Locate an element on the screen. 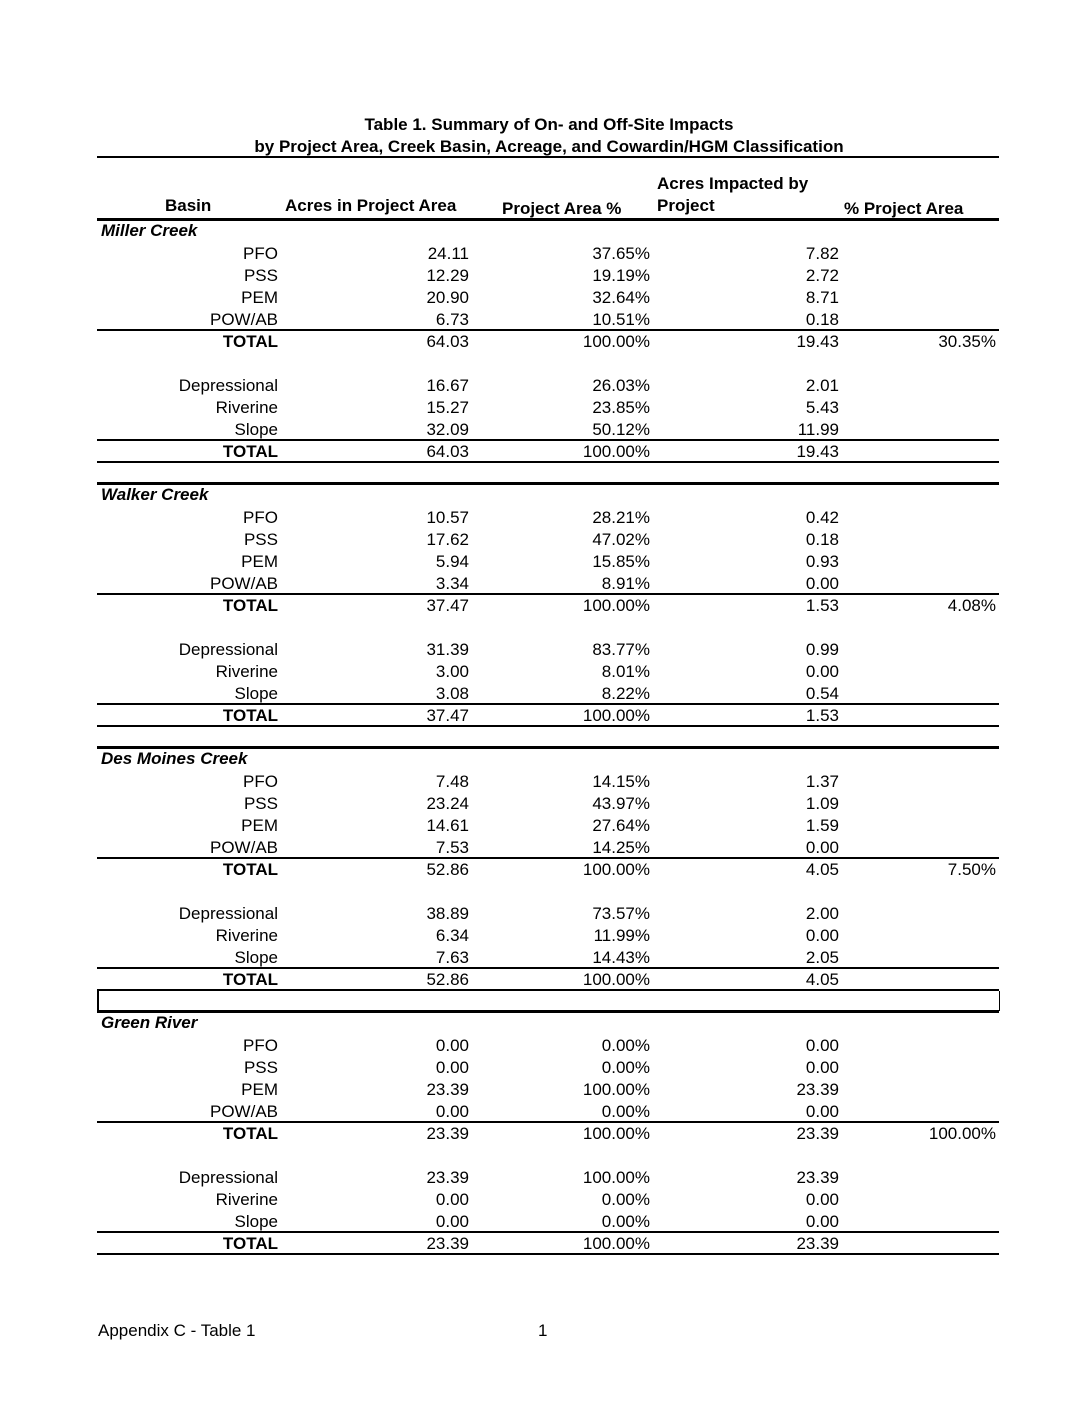  row-label: Riverine is located at coordinates (246, 407).